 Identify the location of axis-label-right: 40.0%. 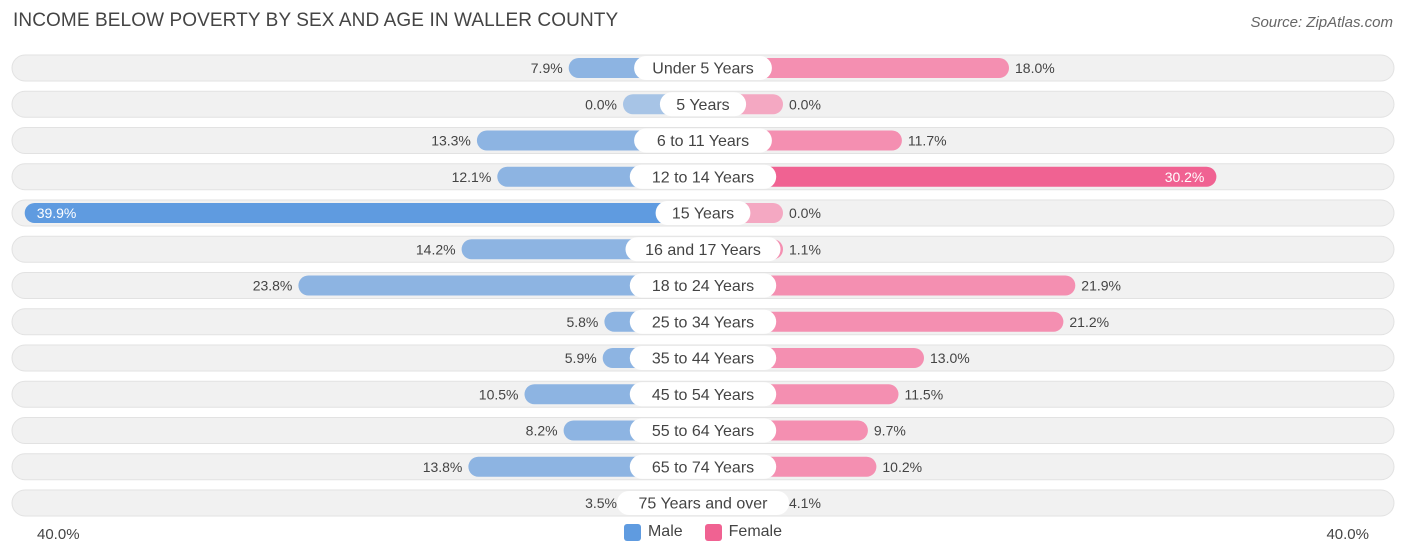
(1347, 534).